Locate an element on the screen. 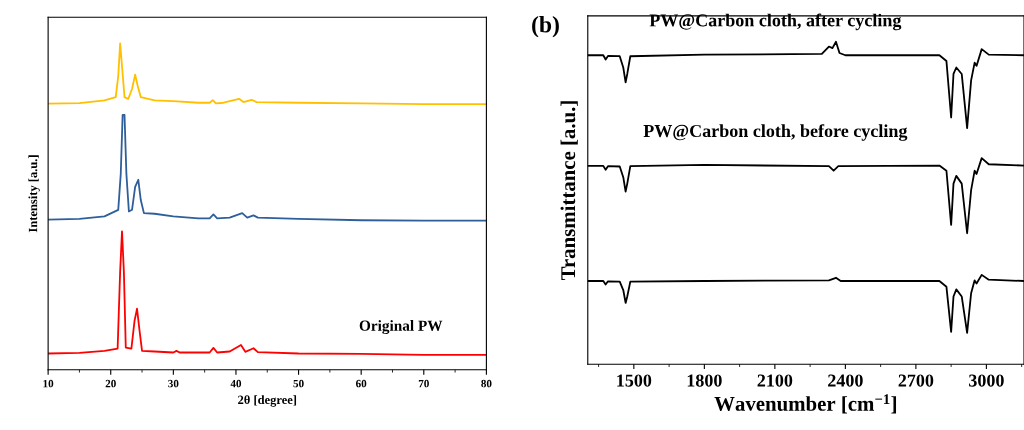  x-tick-label: 60 is located at coordinates (361, 383).